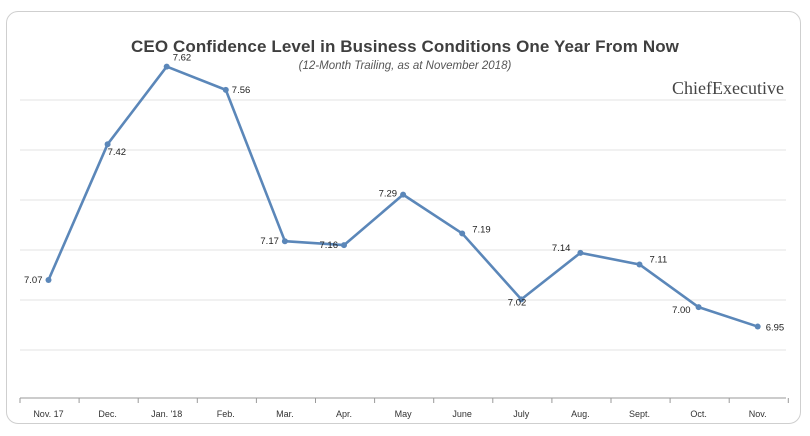 The height and width of the screenshot is (436, 810). What do you see at coordinates (117, 152) in the screenshot?
I see `data-label: 7.42` at bounding box center [117, 152].